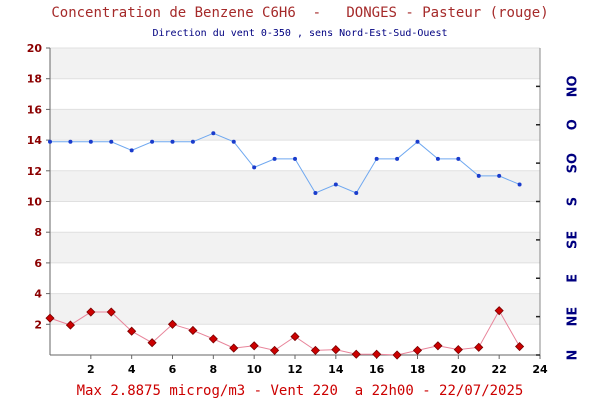 This screenshot has height=400, width=600. I want to click on y-tick-label: 14, so click(35, 140).